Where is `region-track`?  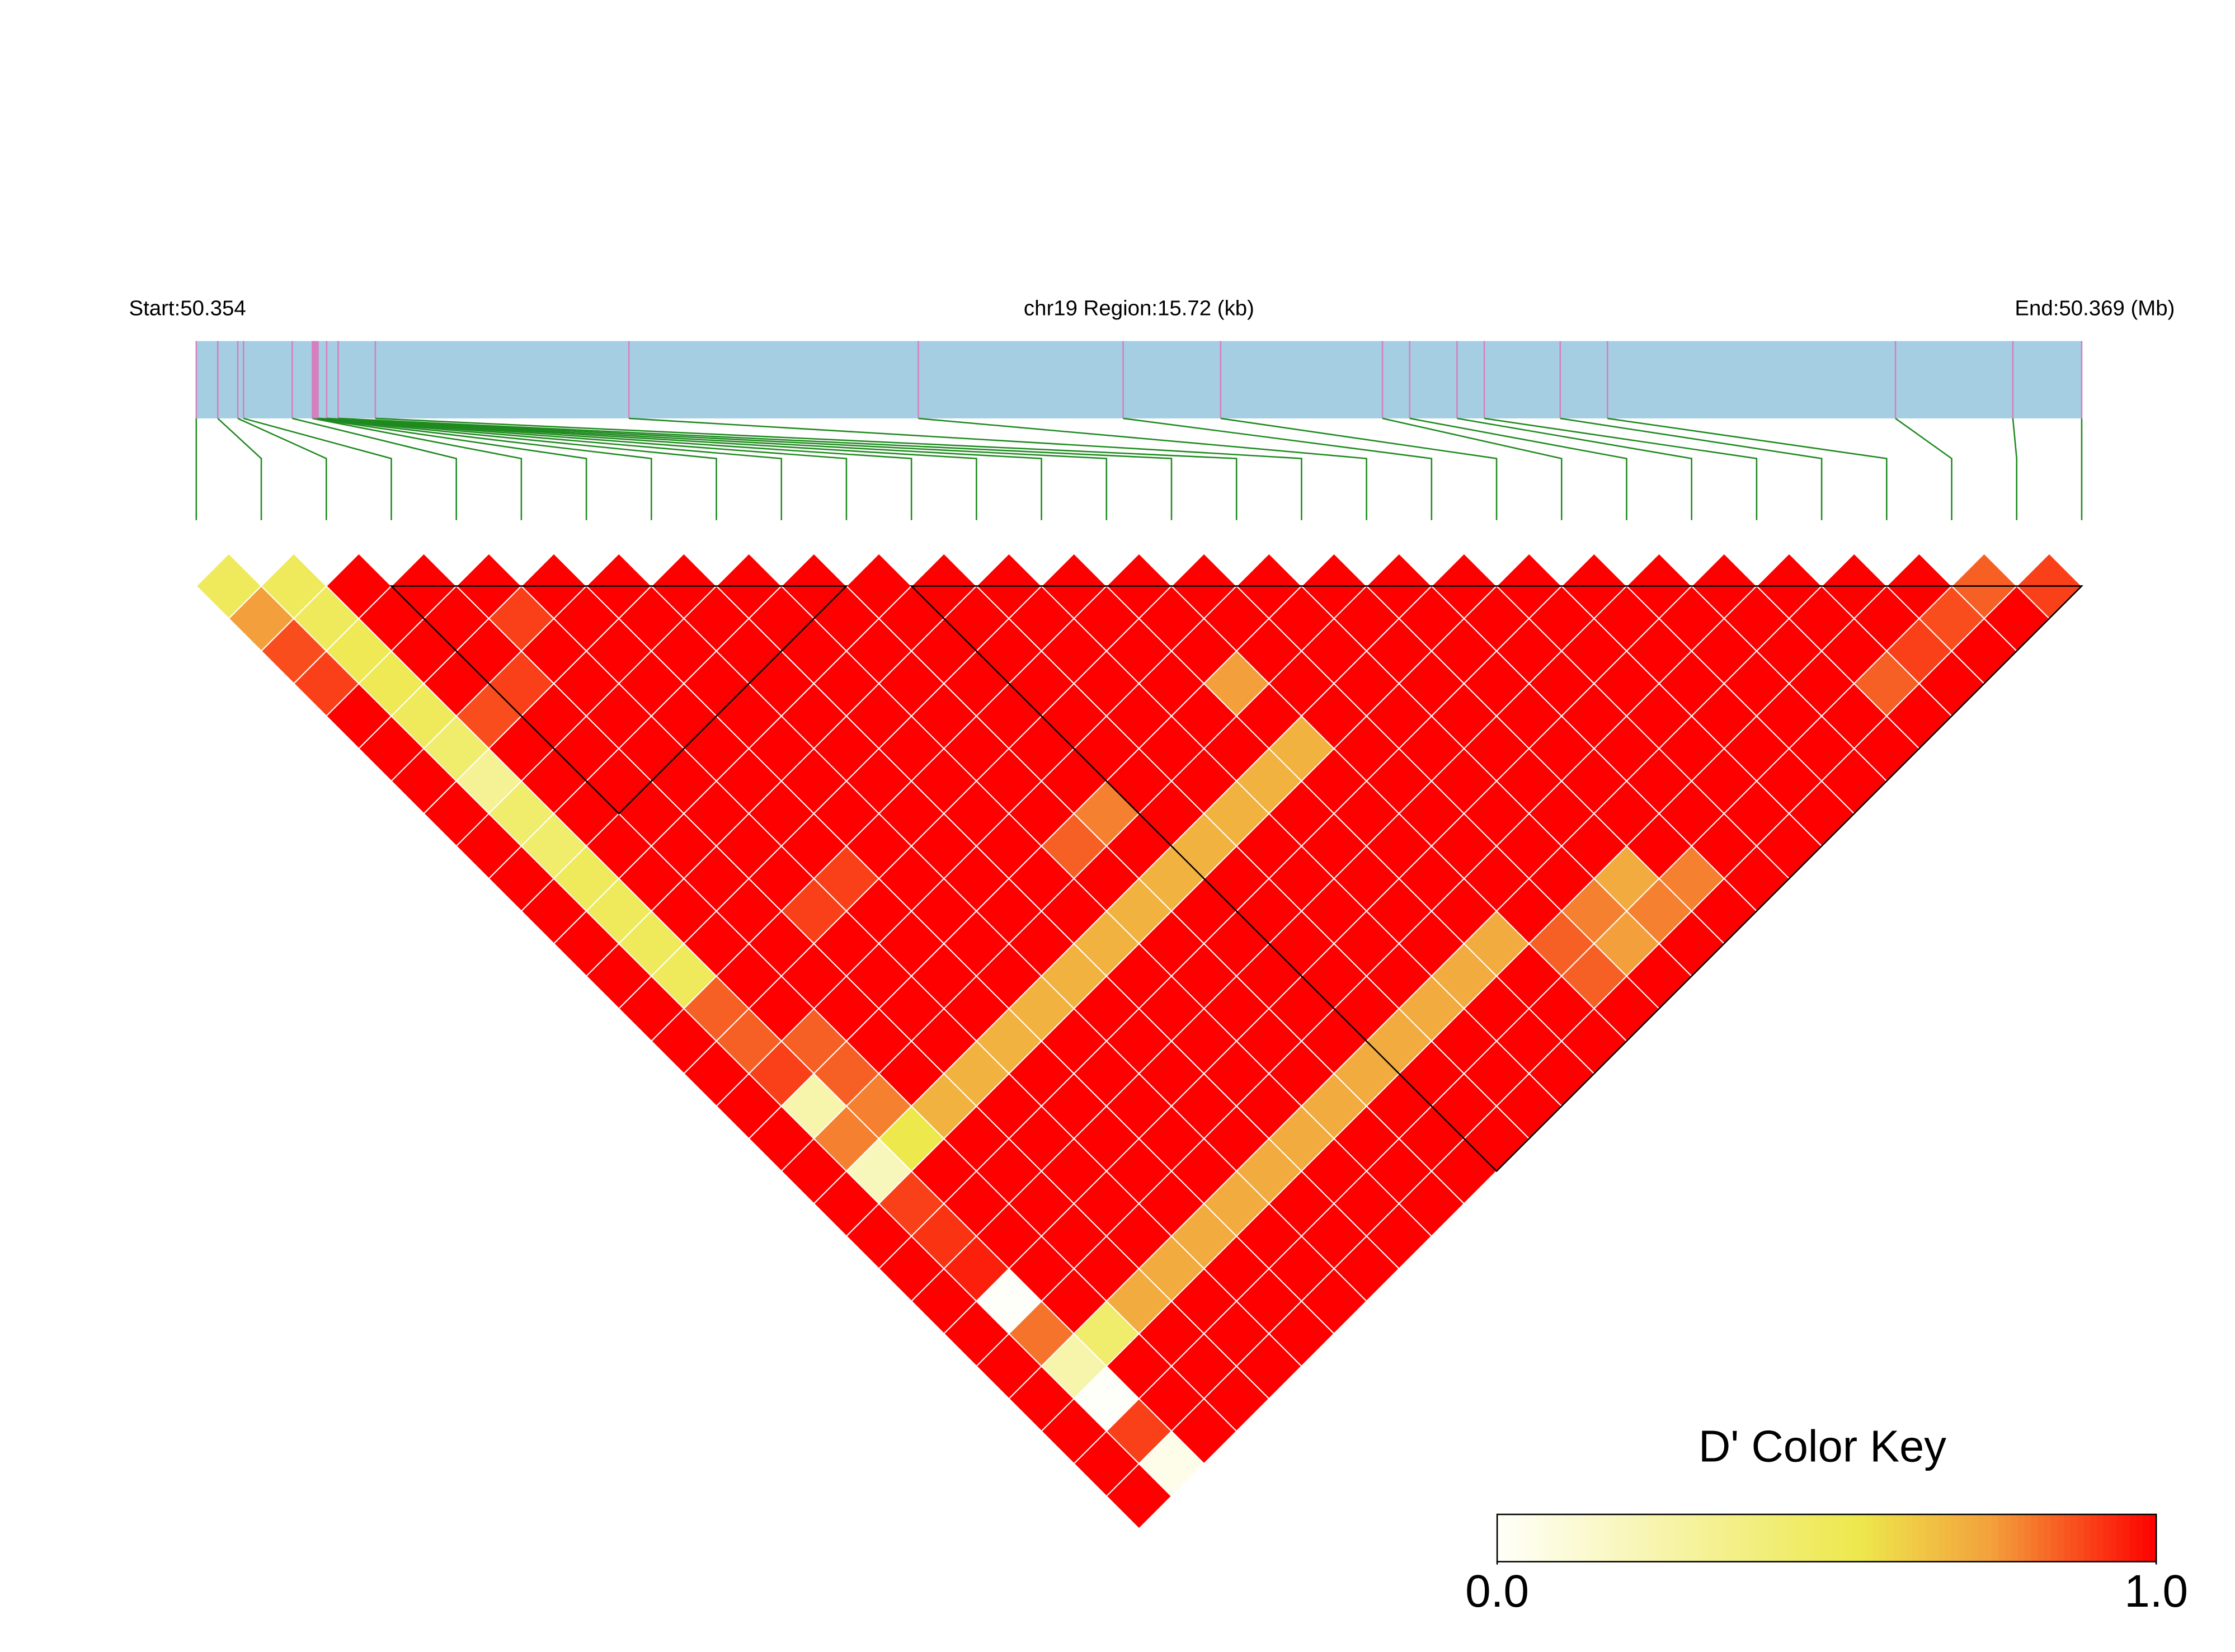 region-track is located at coordinates (1139, 379).